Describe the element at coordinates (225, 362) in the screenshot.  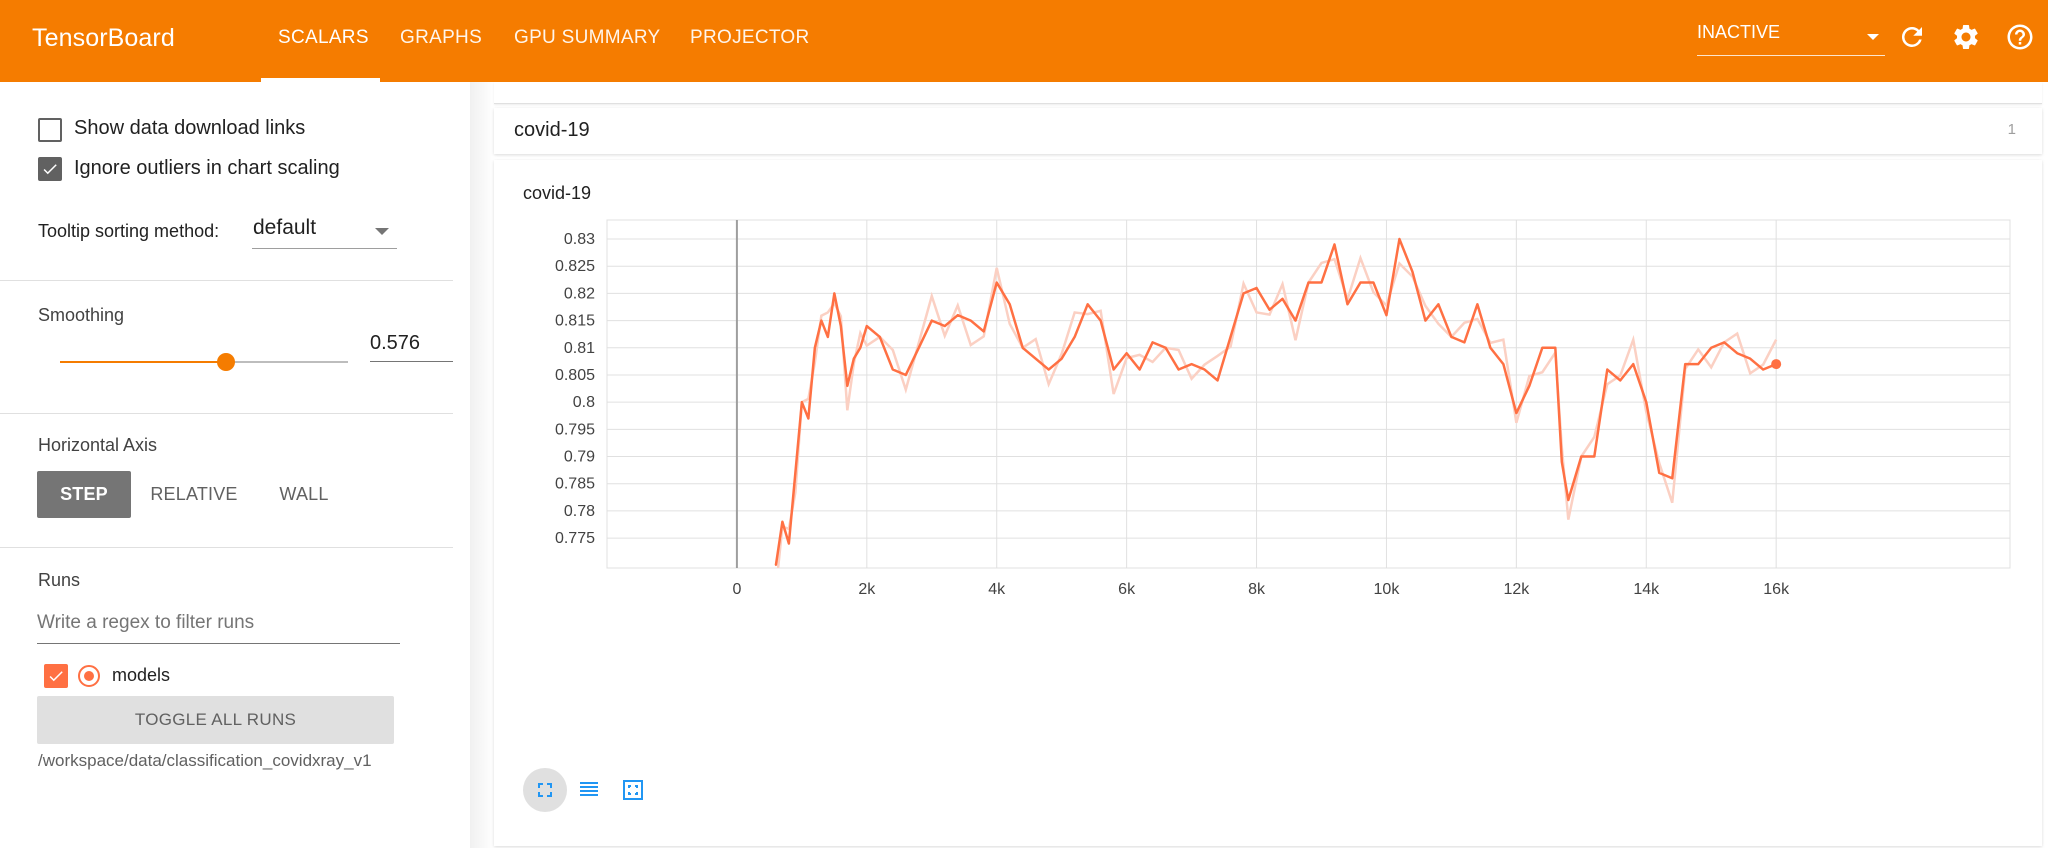
I see `smoothing-slider-thumb` at that location.